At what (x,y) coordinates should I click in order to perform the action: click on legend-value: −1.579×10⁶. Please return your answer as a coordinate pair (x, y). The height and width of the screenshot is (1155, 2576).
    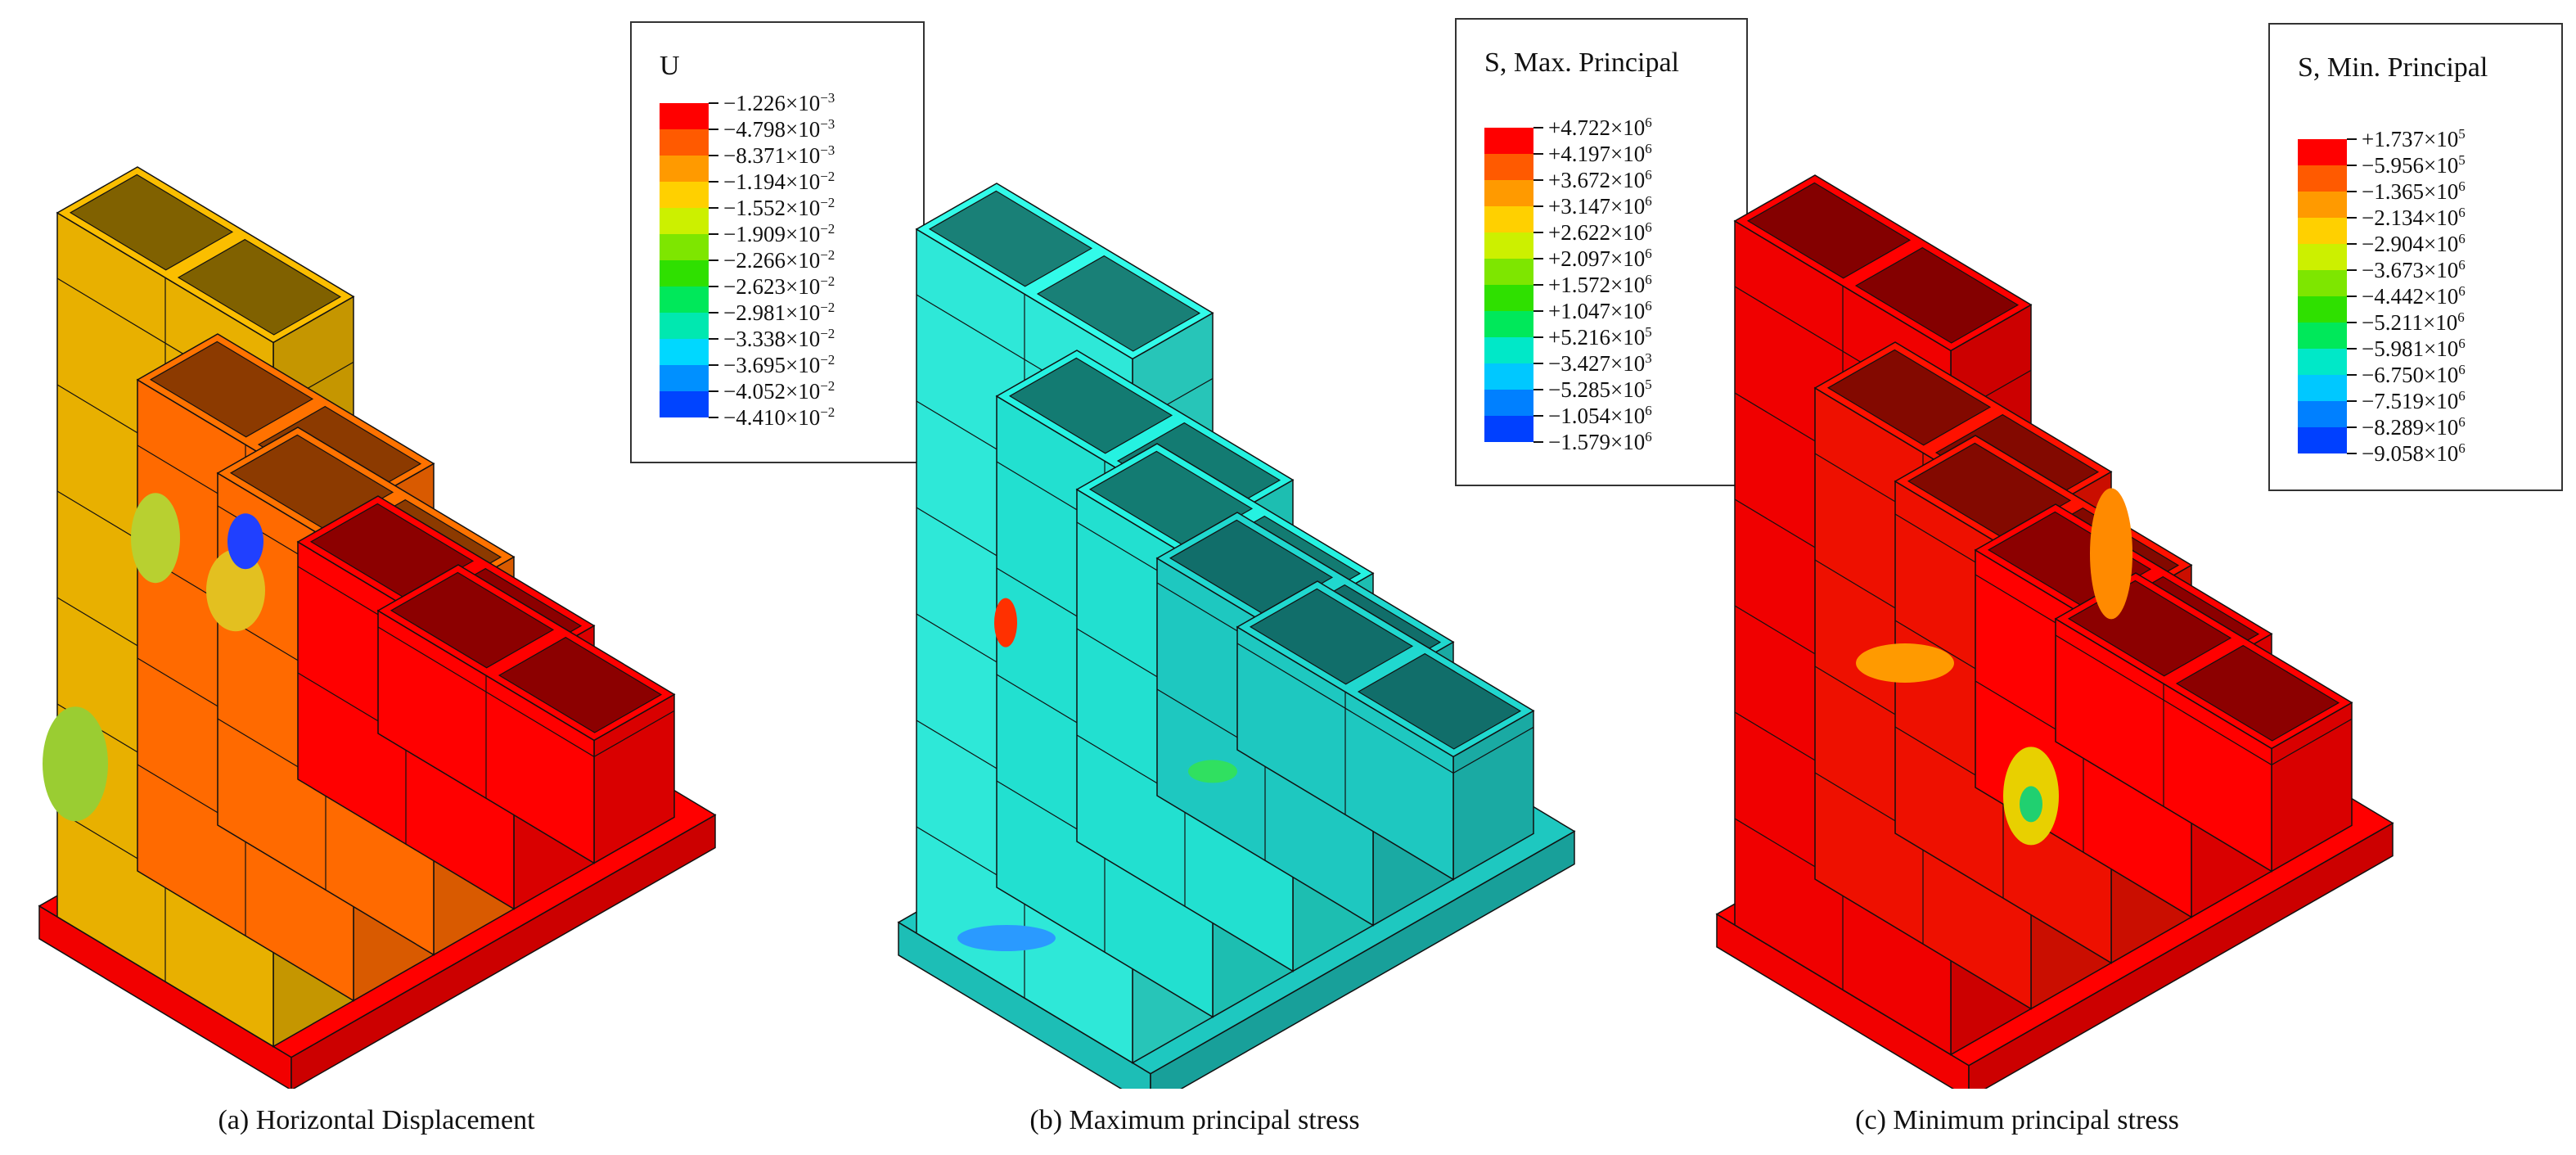
    Looking at the image, I should click on (1600, 441).